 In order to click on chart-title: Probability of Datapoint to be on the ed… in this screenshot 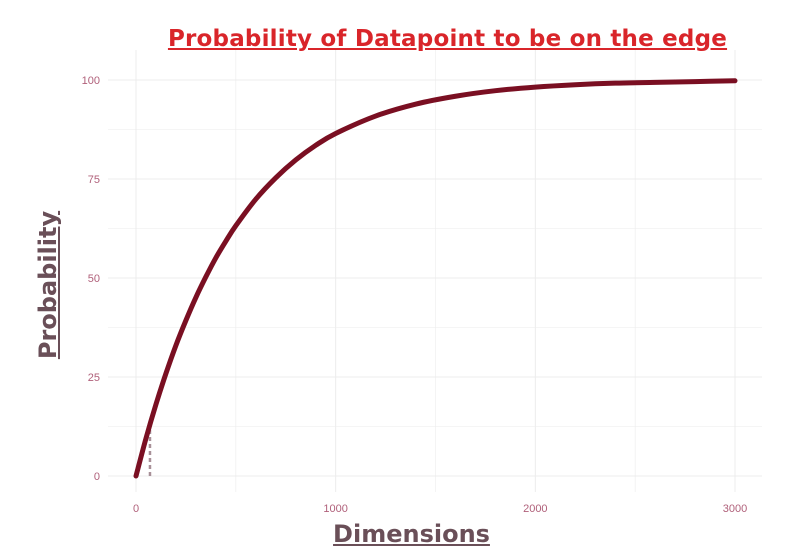, I will do `click(447, 39)`.